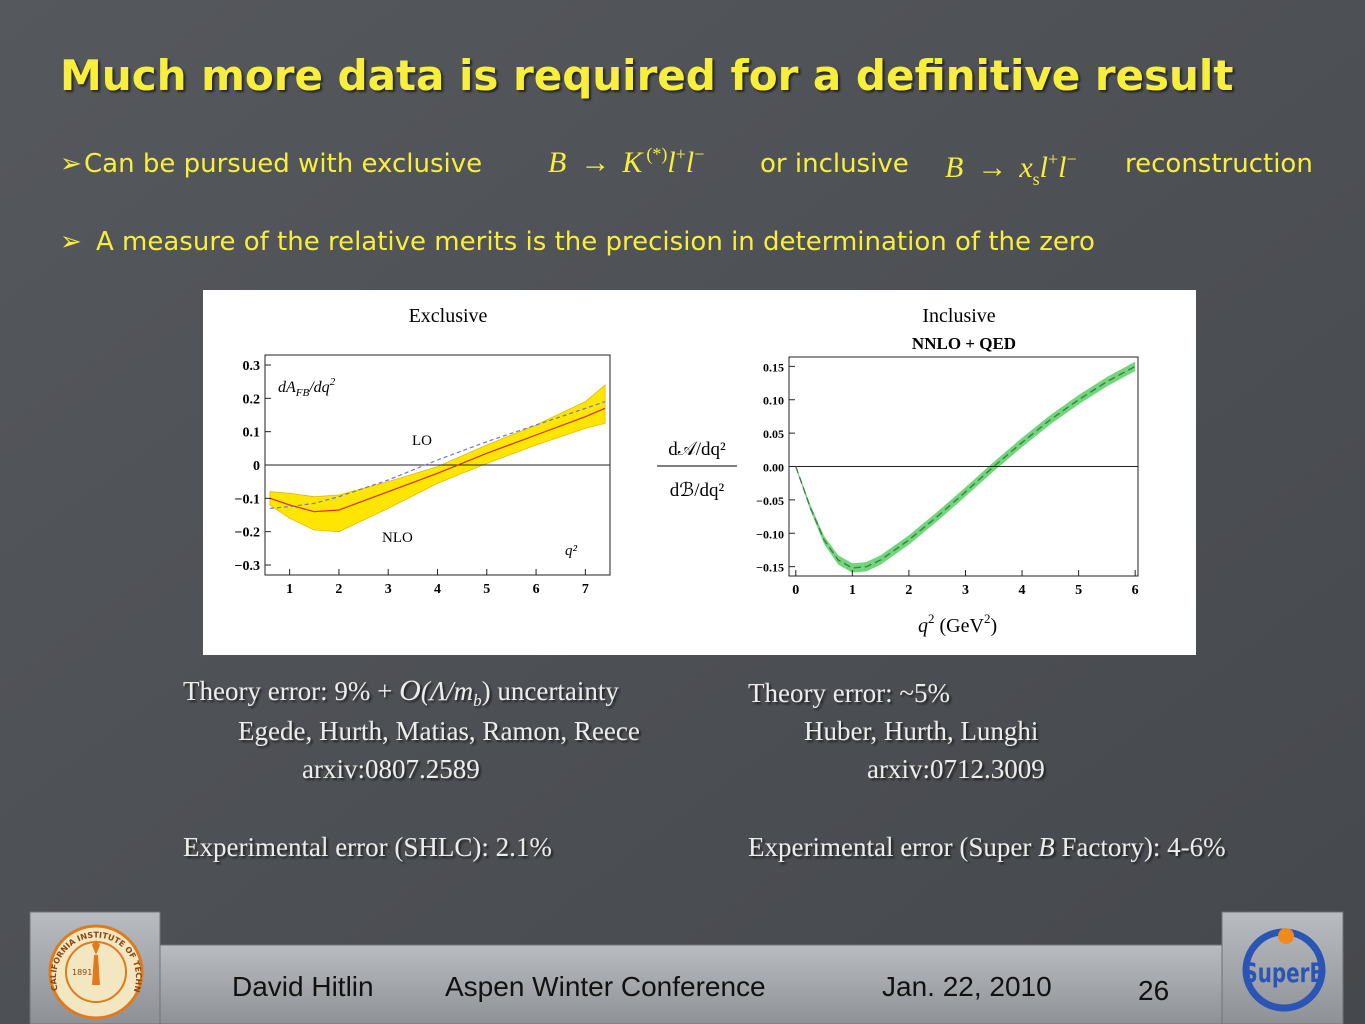 The width and height of the screenshot is (1365, 1024). Describe the element at coordinates (82, 972) in the screenshot. I see `seal-year: 1891` at that location.